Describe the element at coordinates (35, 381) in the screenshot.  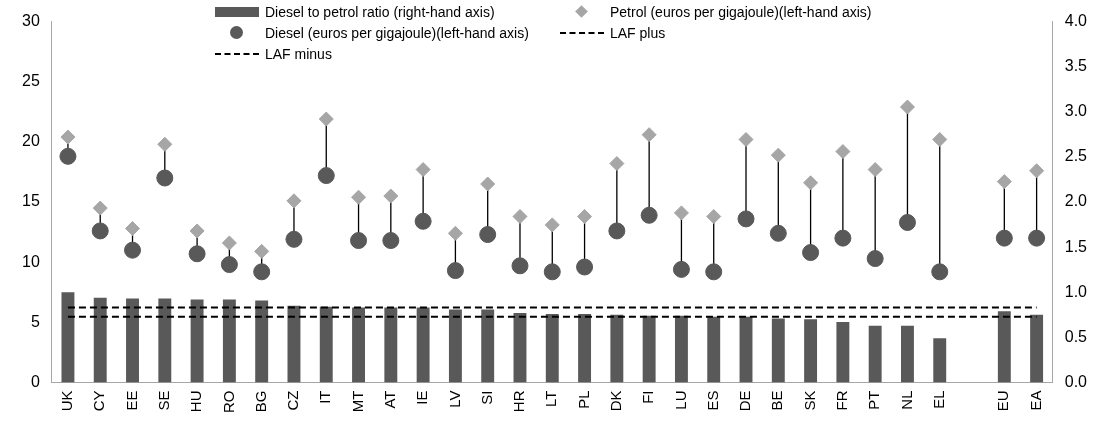
I see `y-tick-label: 0` at that location.